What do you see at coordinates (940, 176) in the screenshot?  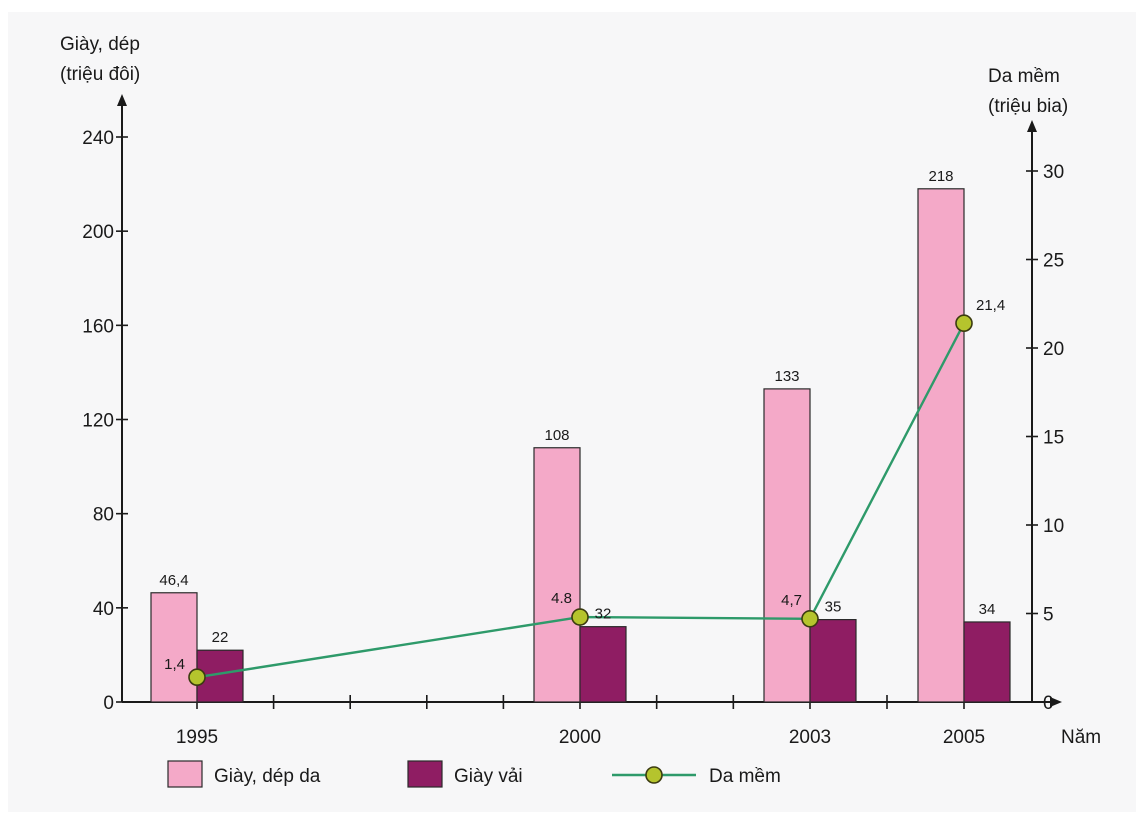 I see `bar-data-label: 218` at bounding box center [940, 176].